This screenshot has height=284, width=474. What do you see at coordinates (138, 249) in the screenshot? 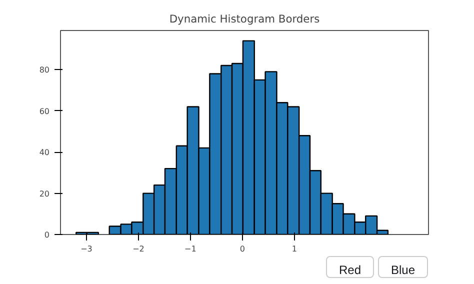
I see `x-tick-label: −2` at bounding box center [138, 249].